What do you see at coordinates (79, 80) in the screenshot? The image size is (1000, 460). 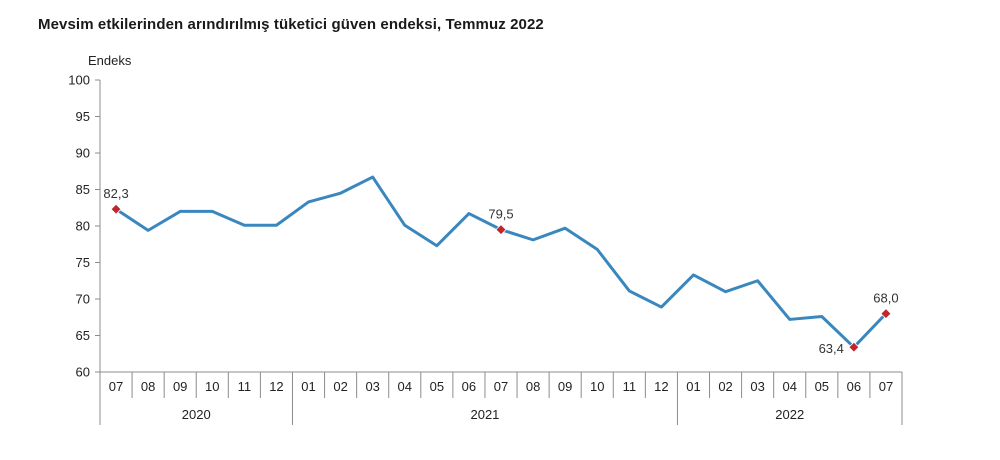 I see `y-tick-label: 100` at bounding box center [79, 80].